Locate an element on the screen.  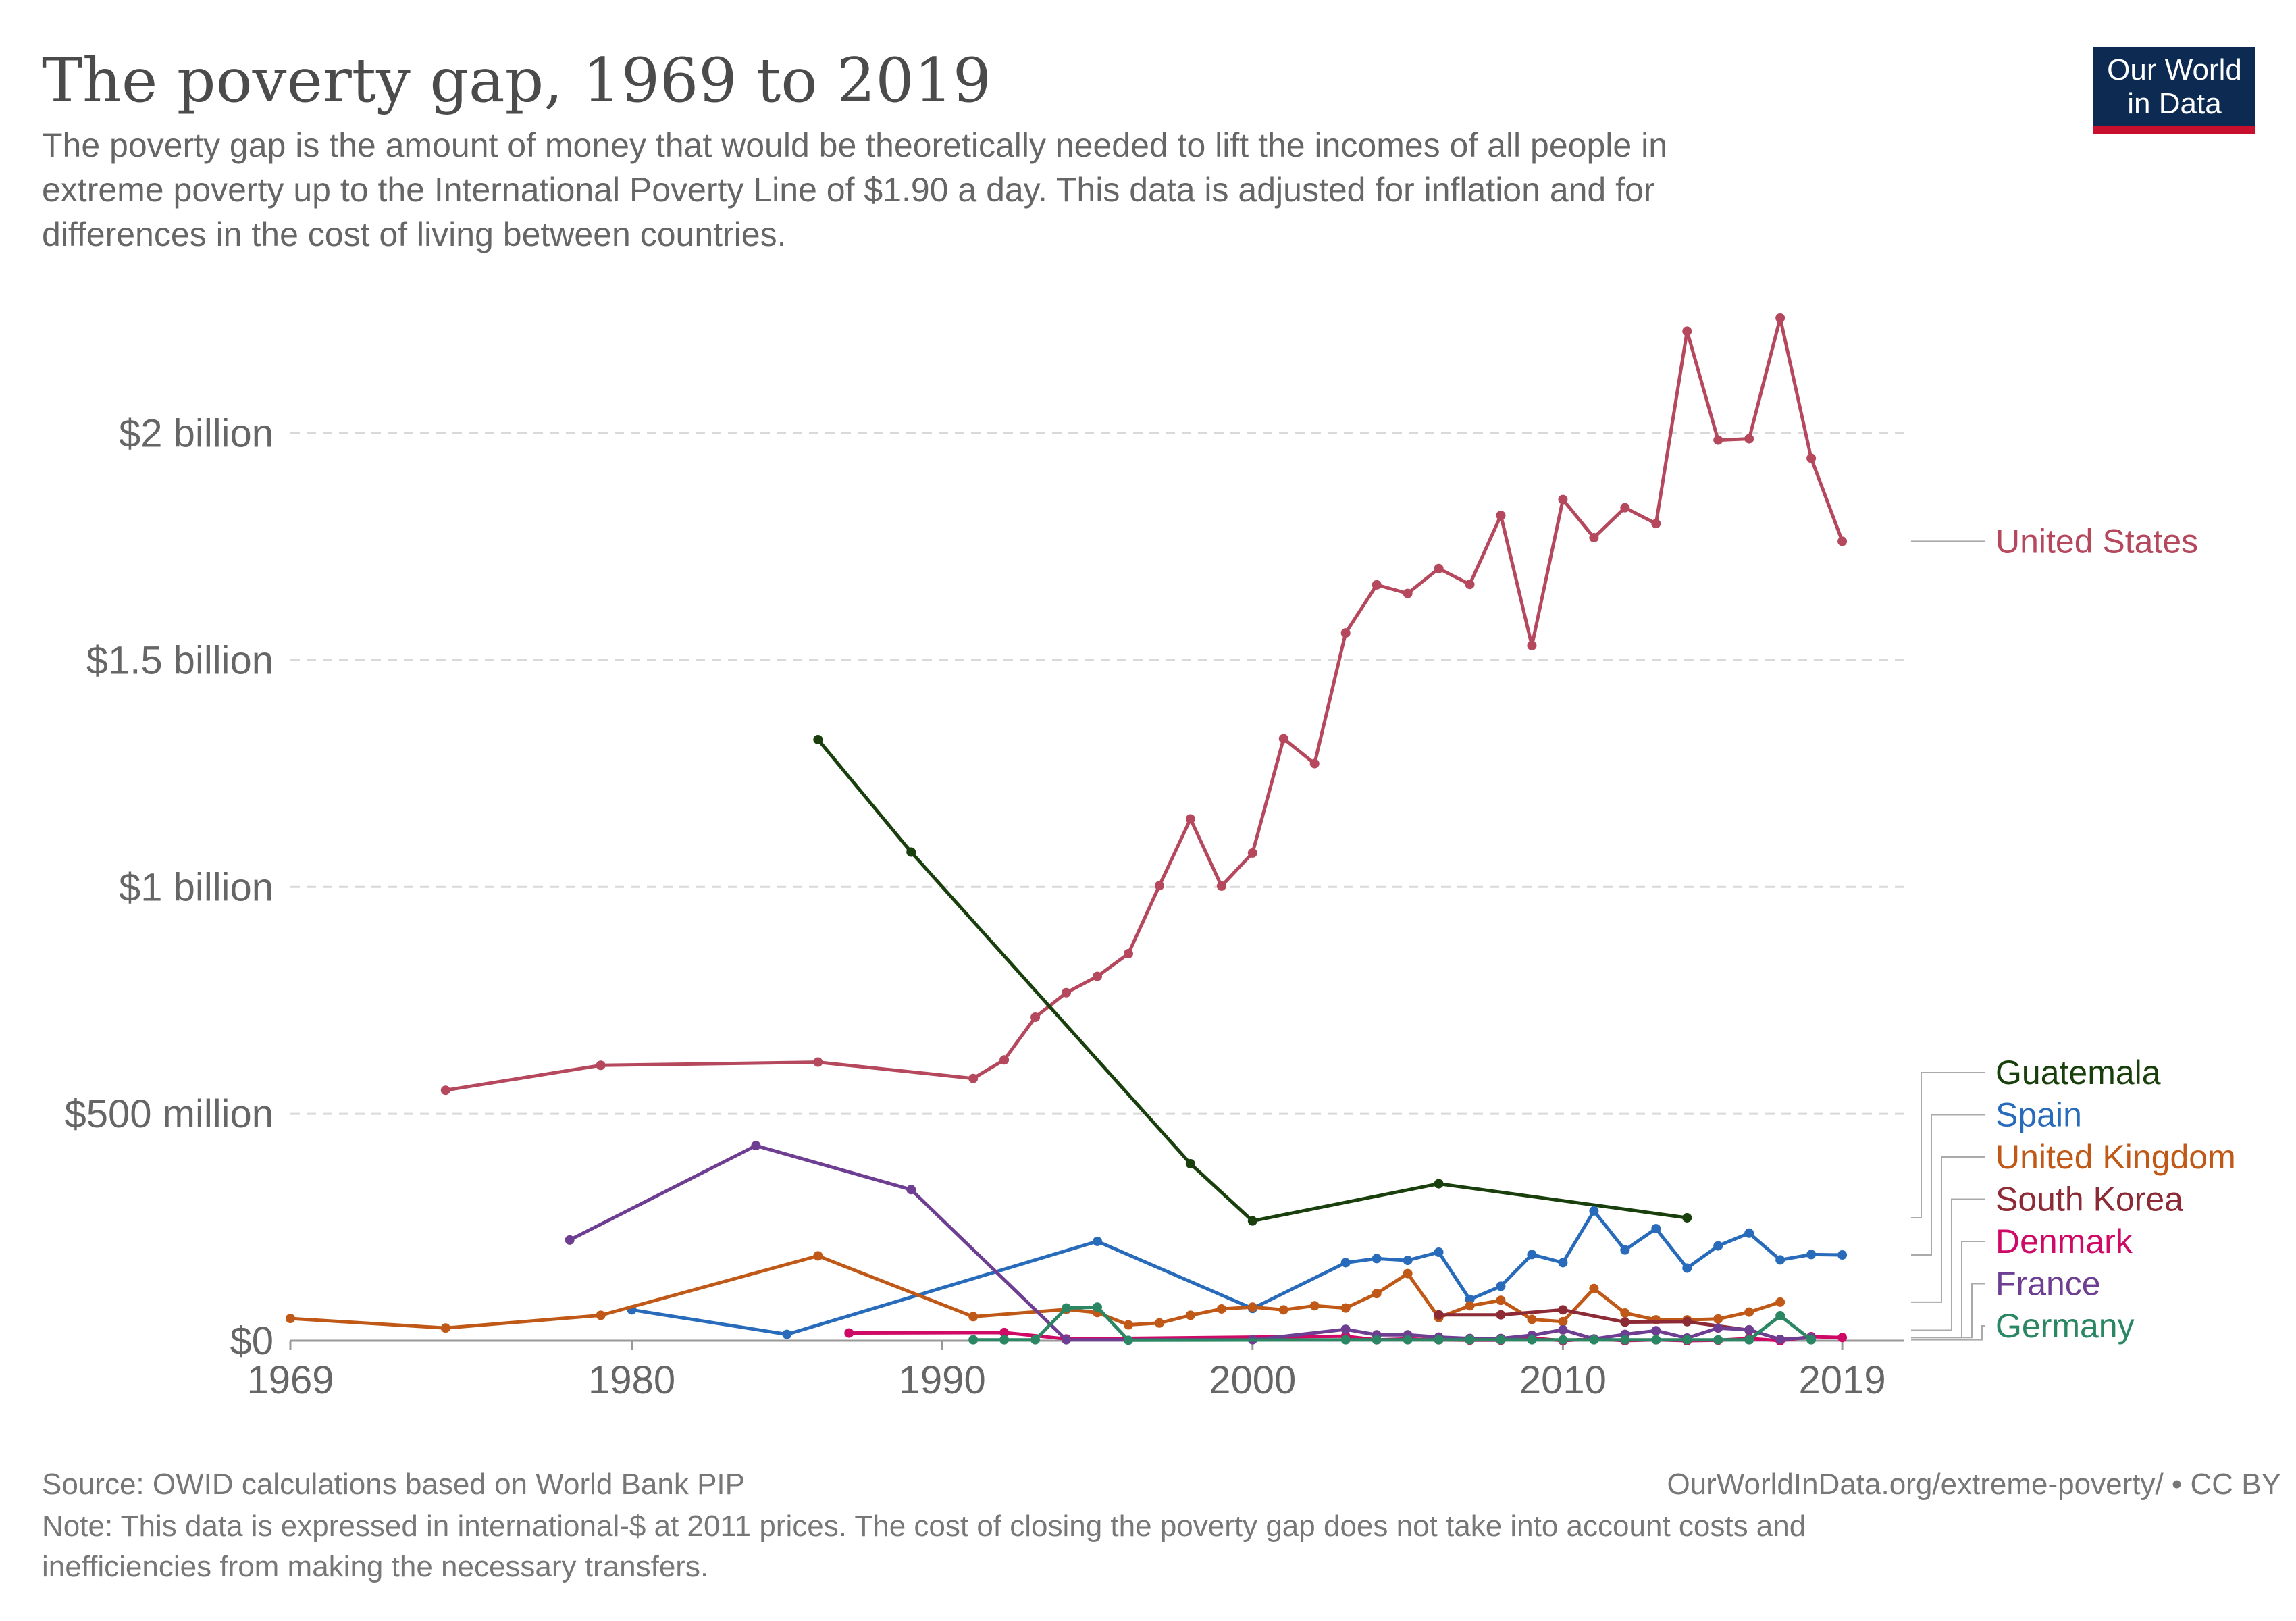
x-tick-label-2: 1990 is located at coordinates (942, 1380).